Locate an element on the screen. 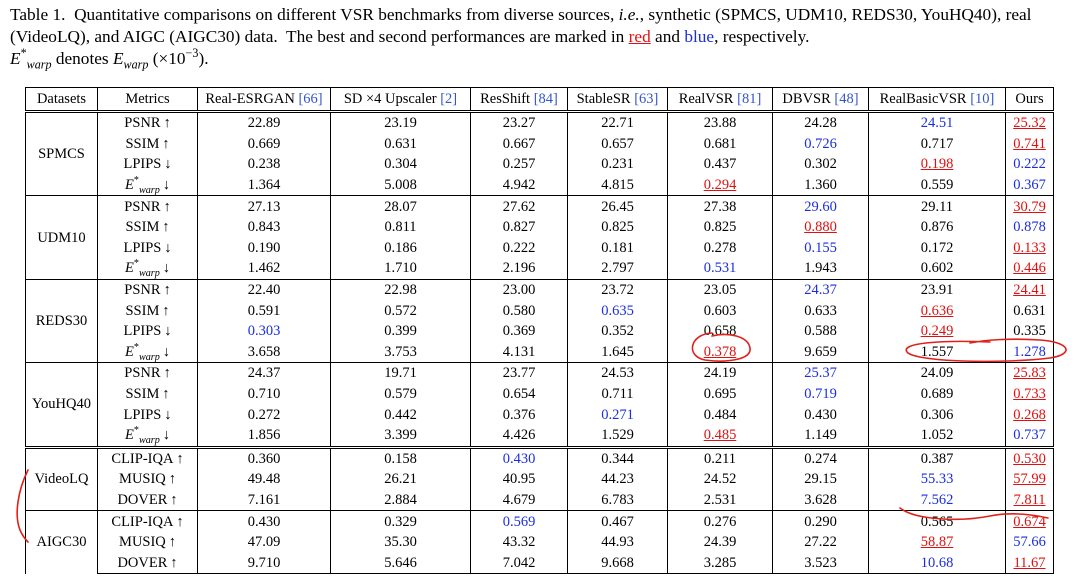  value-cell: 55.33 is located at coordinates (937, 479).